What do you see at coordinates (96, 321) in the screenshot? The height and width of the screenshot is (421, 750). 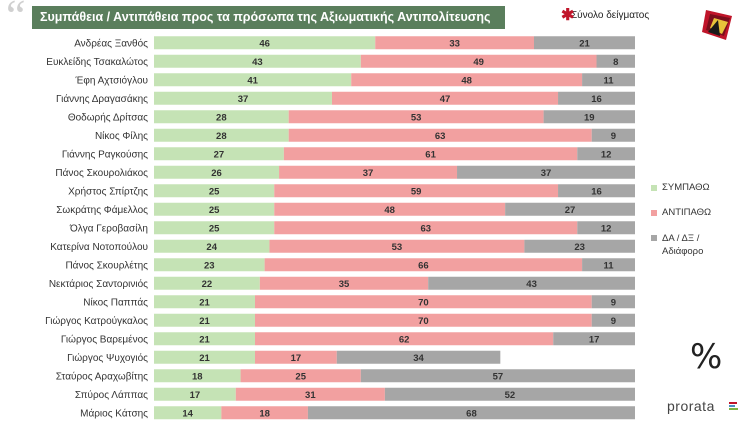 I see `category-label: Γιώργος Κατρούγκαλος` at bounding box center [96, 321].